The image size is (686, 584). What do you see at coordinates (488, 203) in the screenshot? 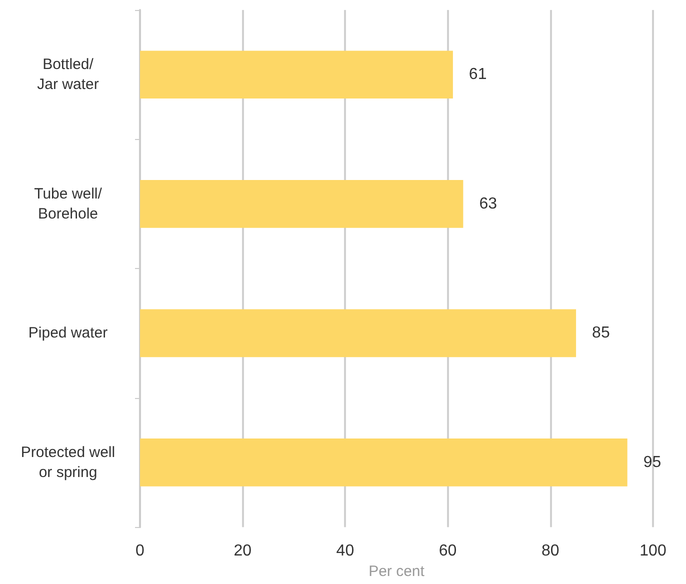
I see `data-label: 63` at bounding box center [488, 203].